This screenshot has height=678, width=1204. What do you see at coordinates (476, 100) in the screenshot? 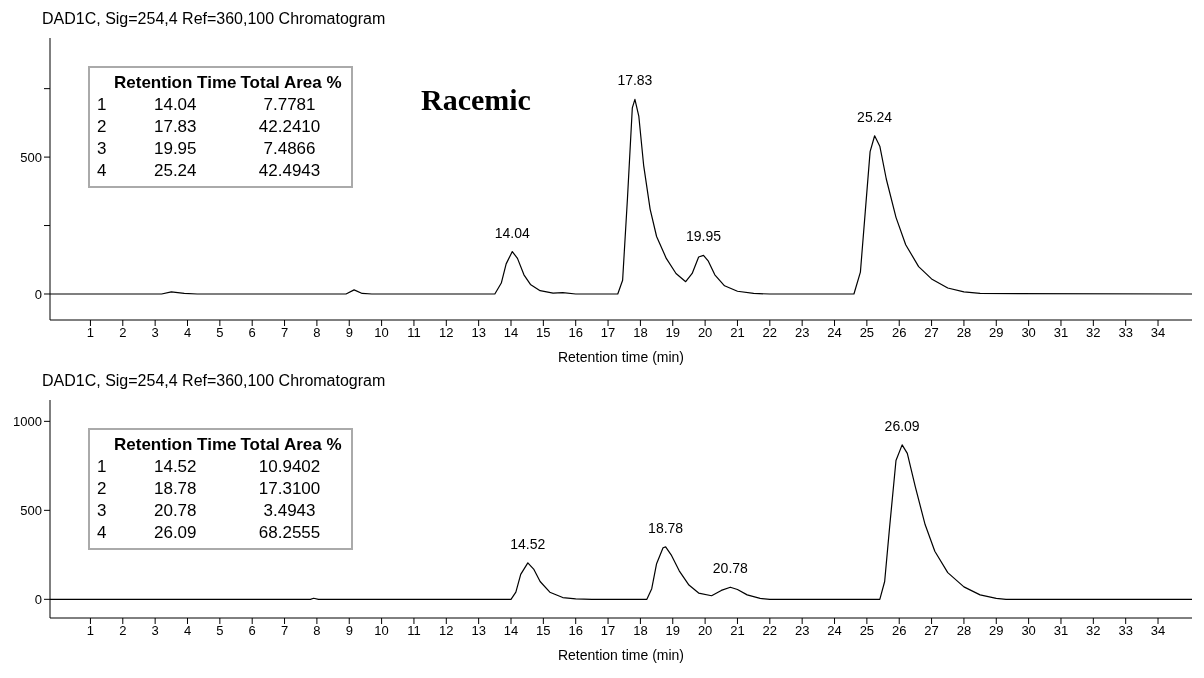
I see `annotation: Racemic` at bounding box center [476, 100].